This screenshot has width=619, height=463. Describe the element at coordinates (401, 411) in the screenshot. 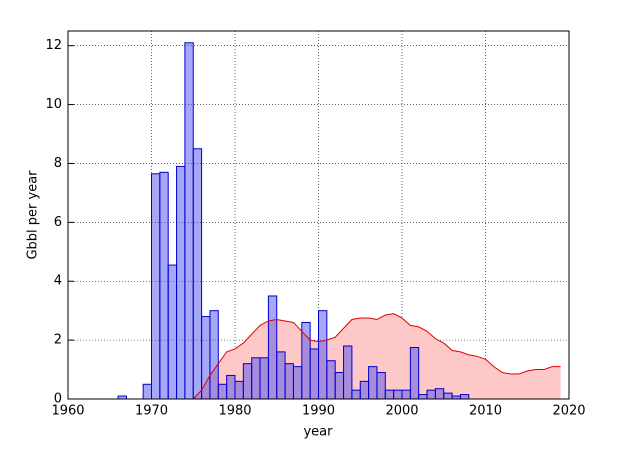

I see `x-tick-label: 2000` at that location.